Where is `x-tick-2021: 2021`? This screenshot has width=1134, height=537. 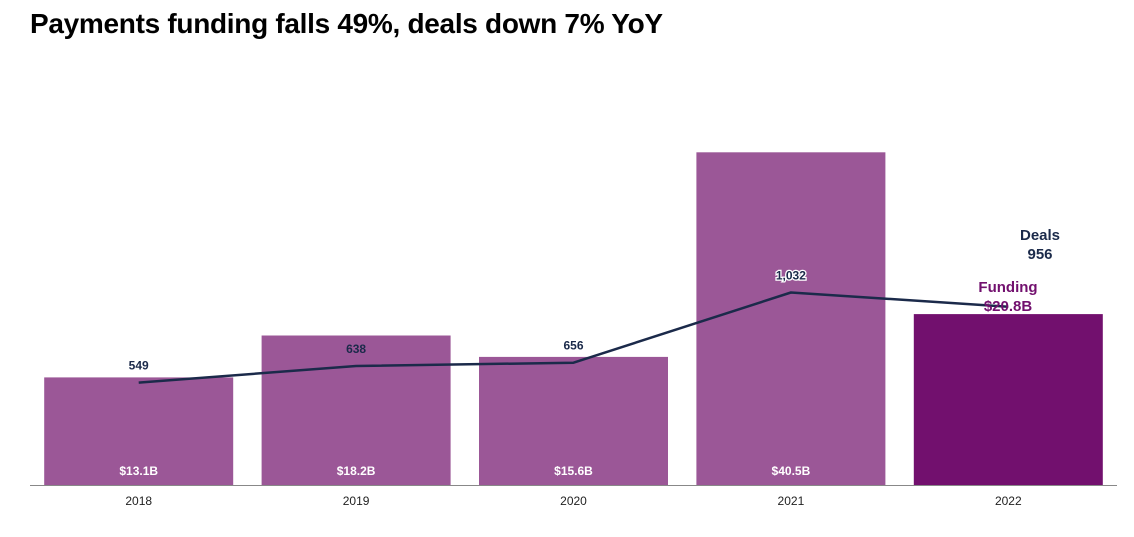
x-tick-2021: 2021 is located at coordinates (791, 501).